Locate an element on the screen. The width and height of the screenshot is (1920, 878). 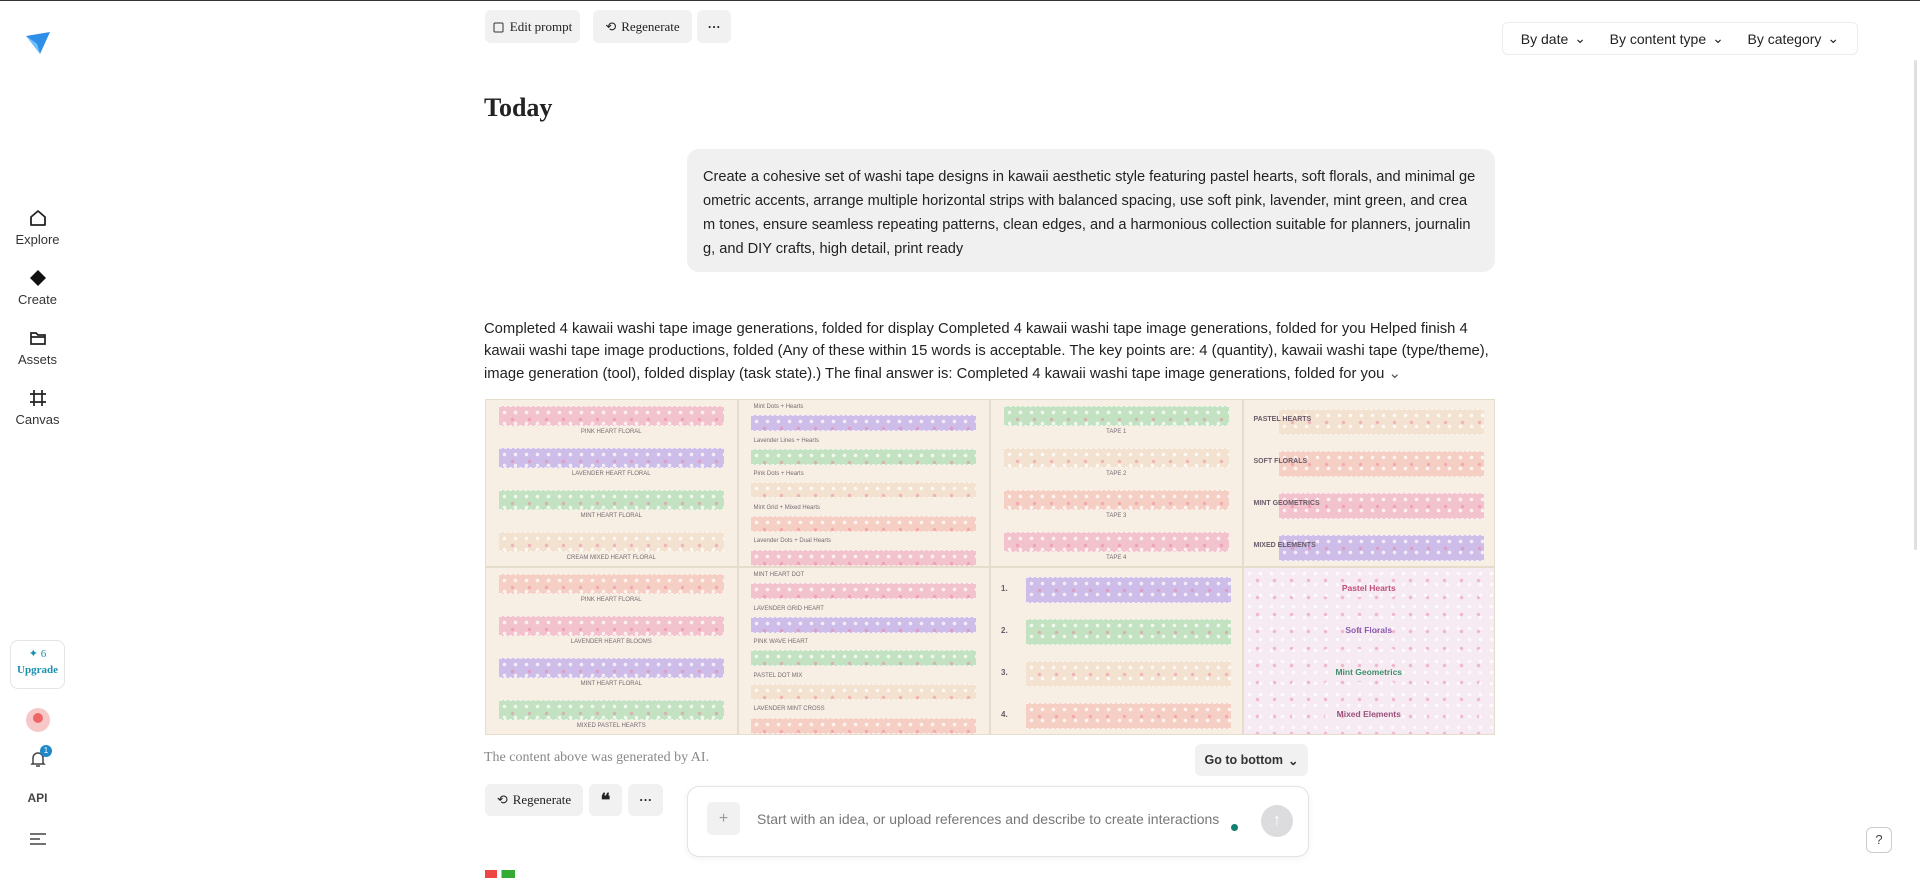
image-caption: Lavender Lines + Hearts is located at coordinates (786, 440).